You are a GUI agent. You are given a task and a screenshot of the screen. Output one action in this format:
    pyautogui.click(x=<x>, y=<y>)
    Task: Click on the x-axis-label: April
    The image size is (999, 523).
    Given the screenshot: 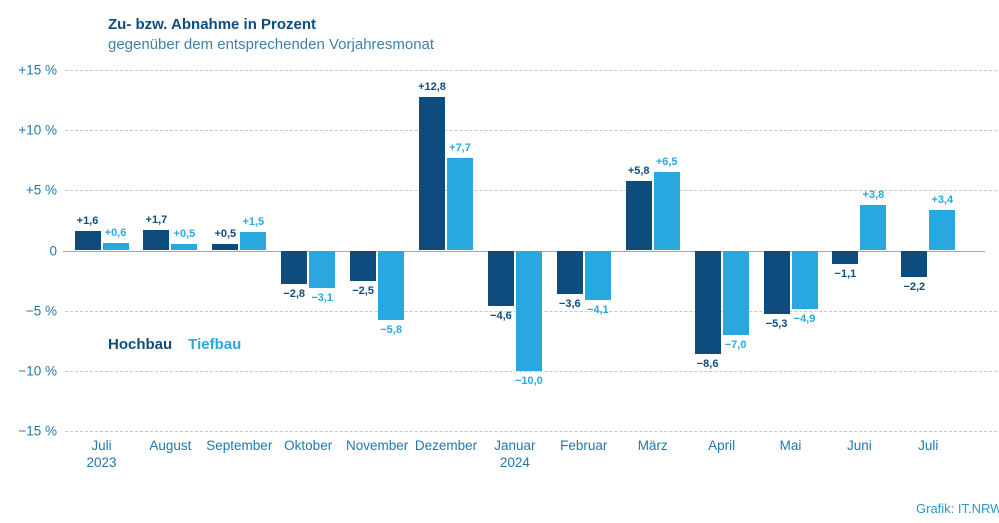 What is the action you would take?
    pyautogui.click(x=722, y=445)
    